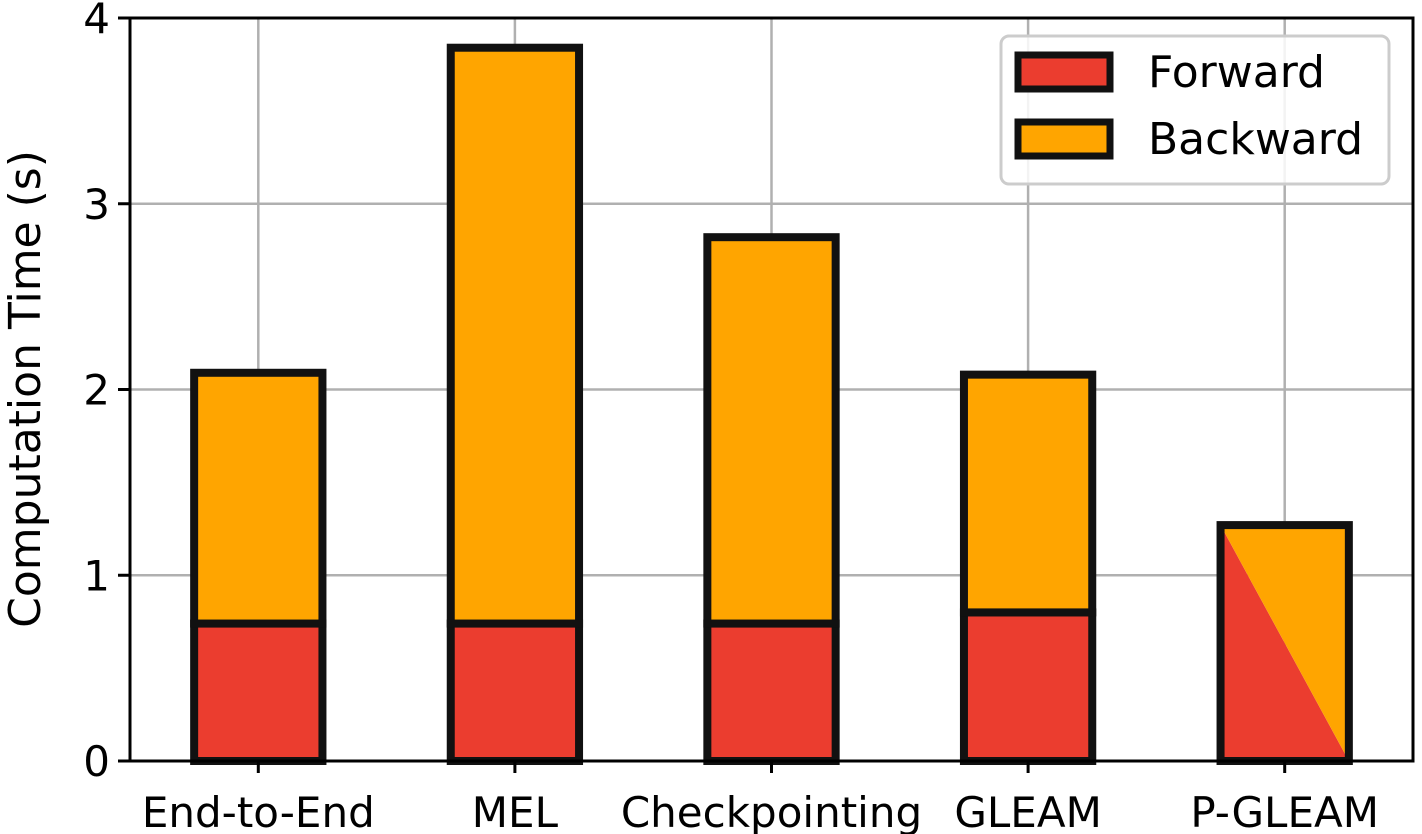  Describe the element at coordinates (1064, 139) in the screenshot. I see `legend-swatch-backward` at that location.